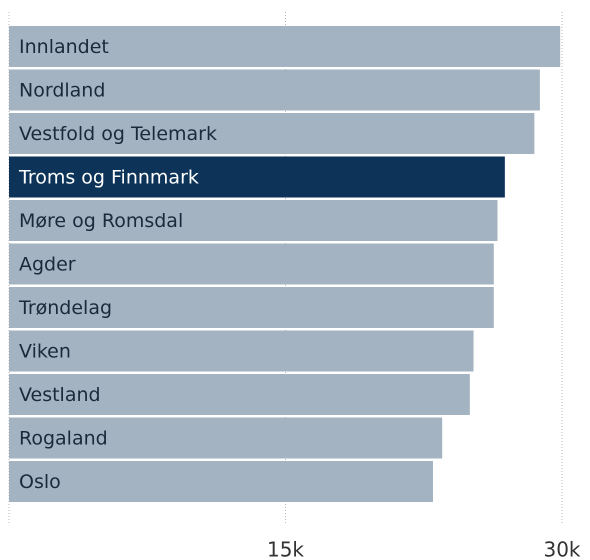 The height and width of the screenshot is (560, 590). I want to click on x-tick-label: 15k, so click(285, 549).